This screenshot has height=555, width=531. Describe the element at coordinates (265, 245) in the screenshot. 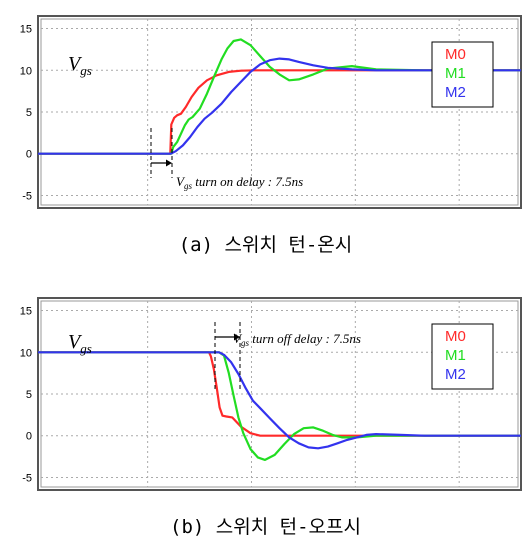

I see `turn-on-caption: (a) 스위치 턴-온시` at that location.